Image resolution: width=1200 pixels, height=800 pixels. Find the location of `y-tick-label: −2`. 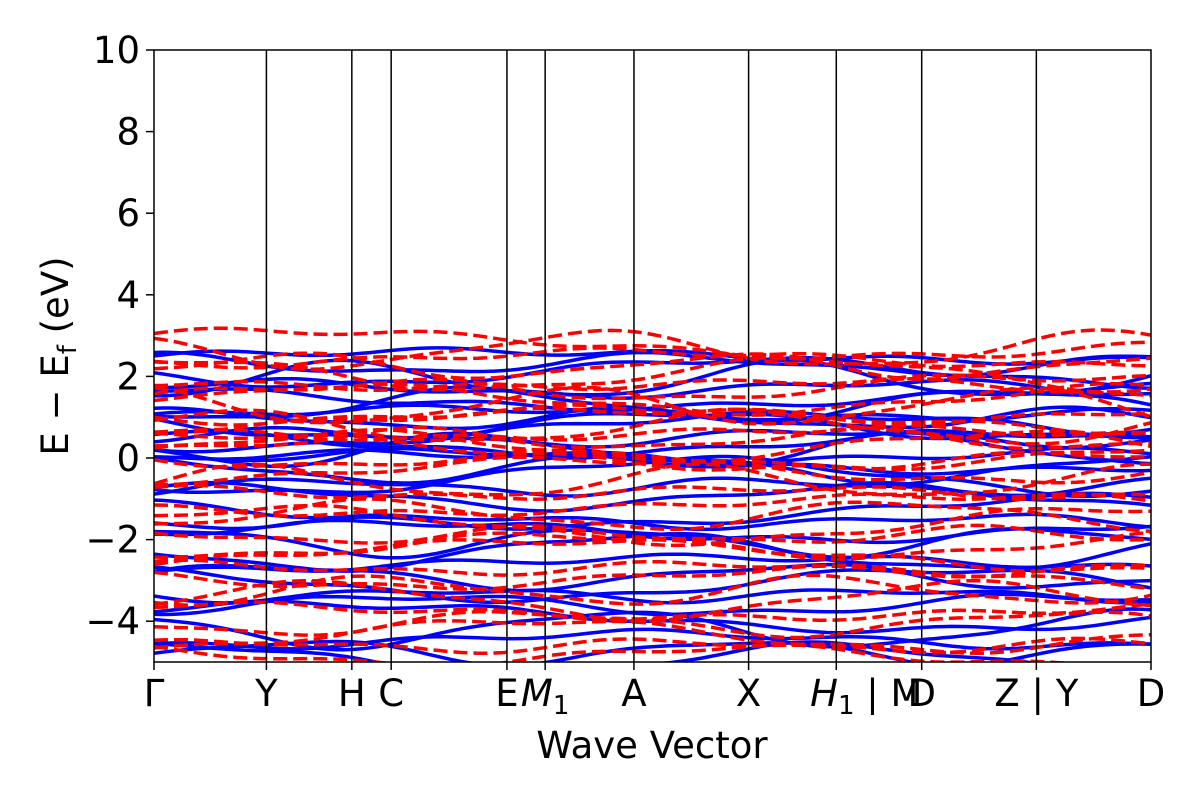

y-tick-label: −2 is located at coordinates (112, 540).